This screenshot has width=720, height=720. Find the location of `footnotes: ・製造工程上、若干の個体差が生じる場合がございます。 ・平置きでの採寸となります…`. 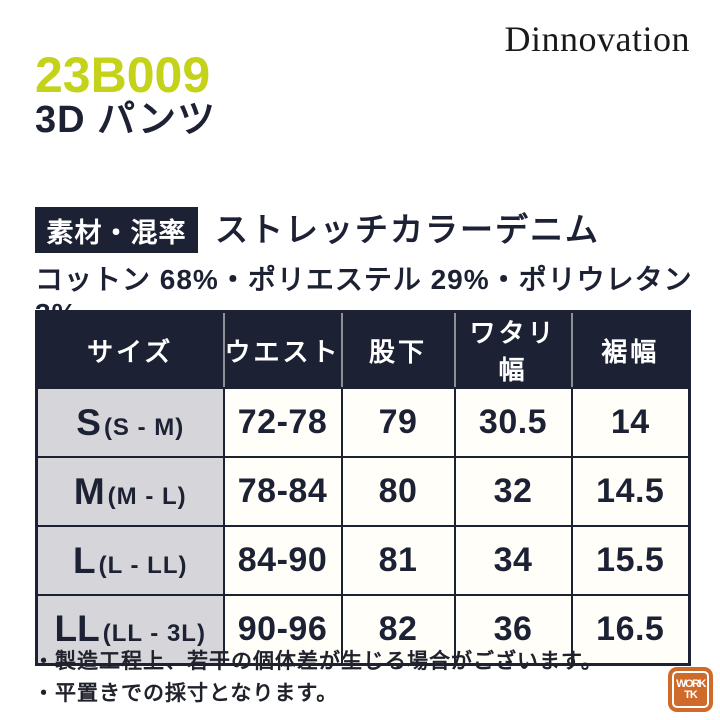

footnotes: ・製造工程上、若干の個体差が生じる場合がございます。 ・平置きでの採寸となります… is located at coordinates (318, 678).